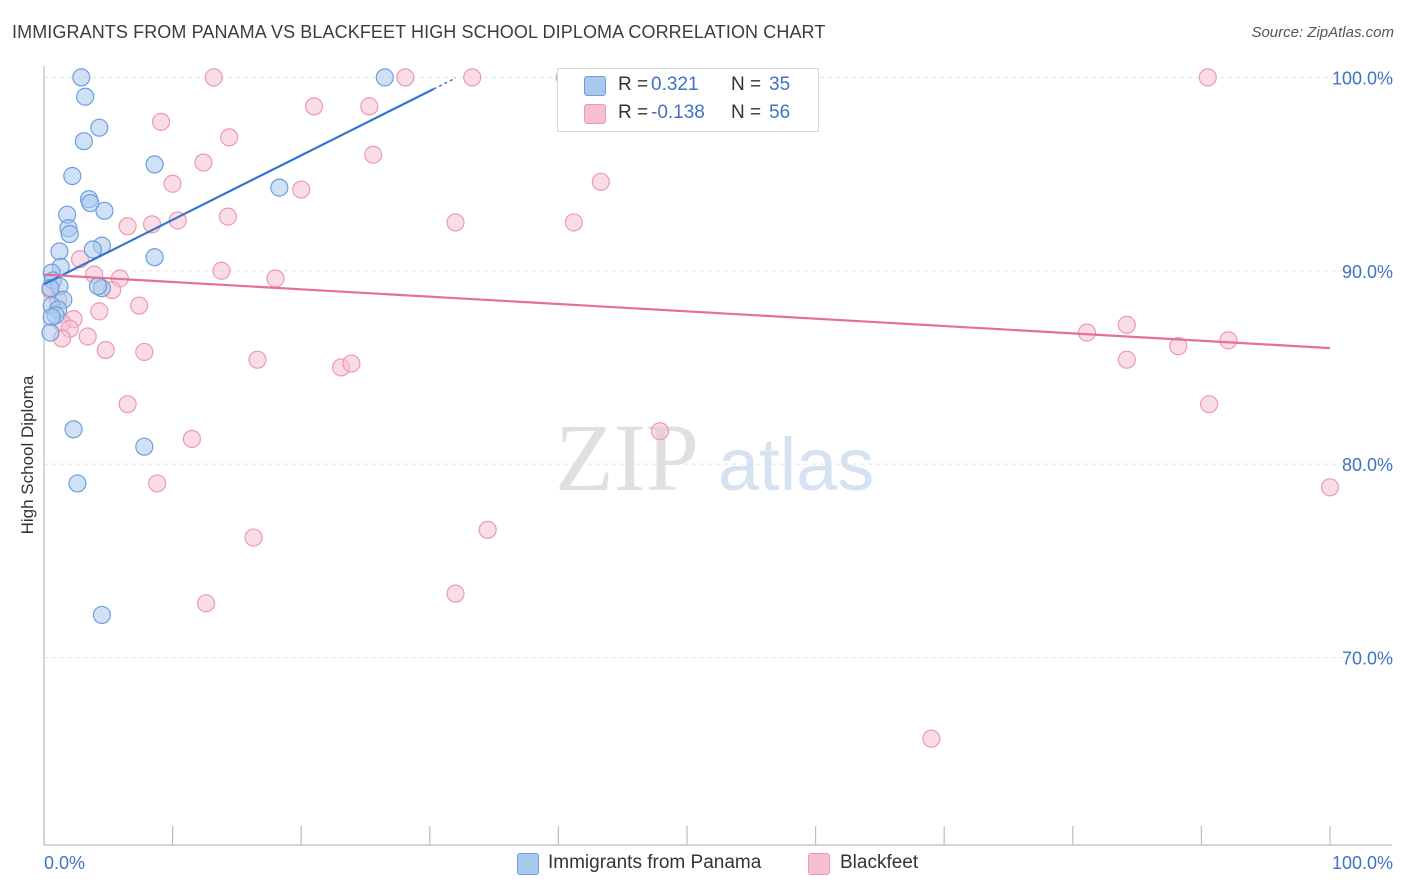 The image size is (1406, 892). What do you see at coordinates (1322, 32) in the screenshot?
I see `source-credit: Source: ZipAtlas.com` at bounding box center [1322, 32].